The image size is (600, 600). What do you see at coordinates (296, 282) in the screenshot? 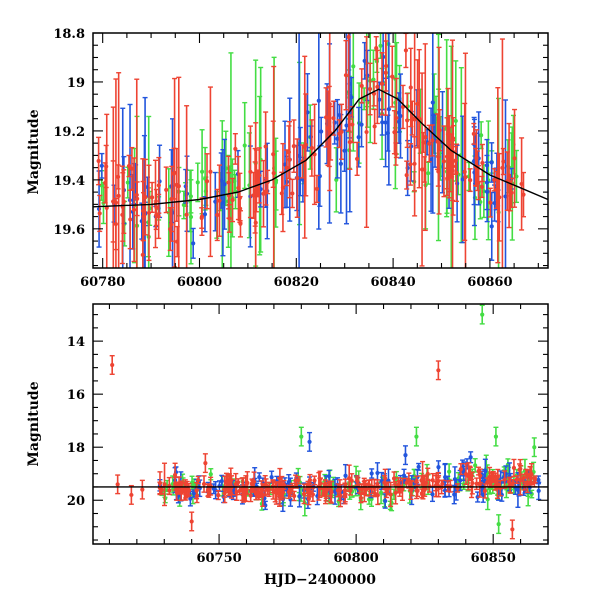
I see `top-x-tick-labels: 60780 60800 60820 60840 60860` at bounding box center [296, 282].